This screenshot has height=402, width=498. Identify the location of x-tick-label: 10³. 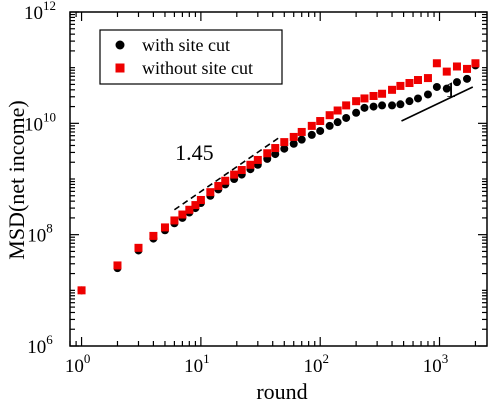
(436, 364).